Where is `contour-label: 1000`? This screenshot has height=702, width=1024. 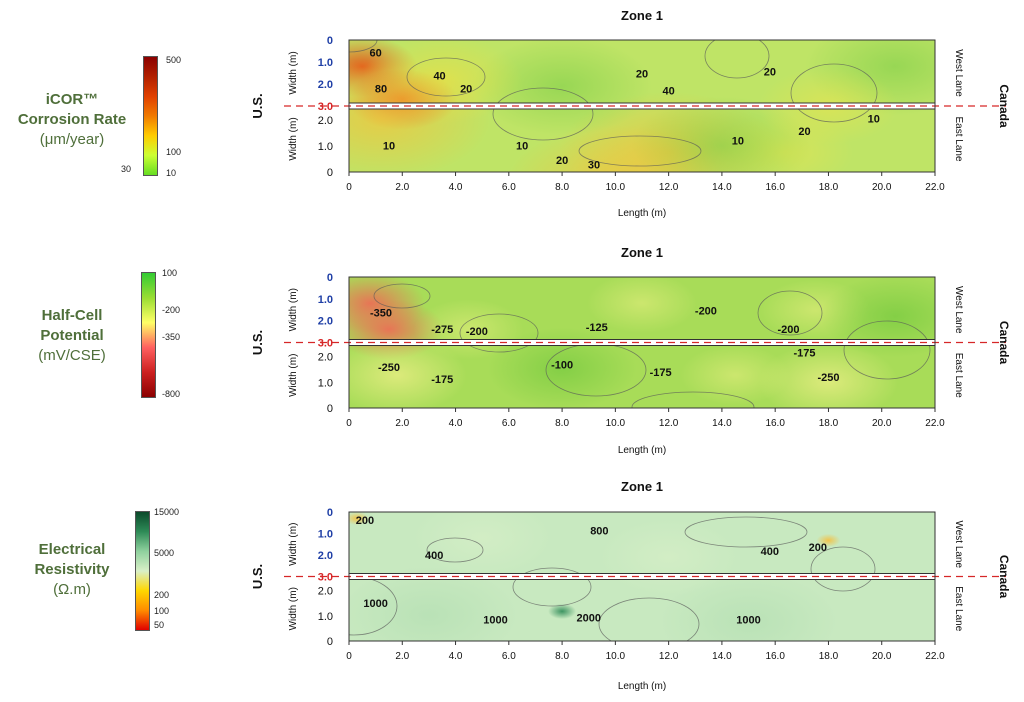
contour-label: 1000 is located at coordinates (375, 604).